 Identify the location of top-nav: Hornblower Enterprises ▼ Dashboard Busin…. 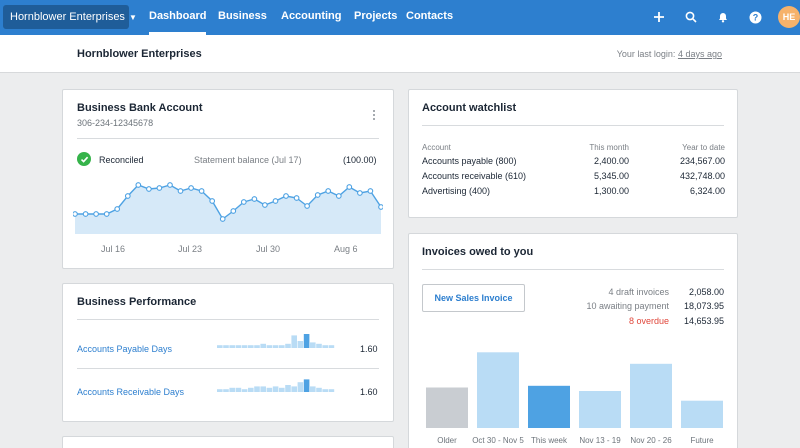
(400, 17).